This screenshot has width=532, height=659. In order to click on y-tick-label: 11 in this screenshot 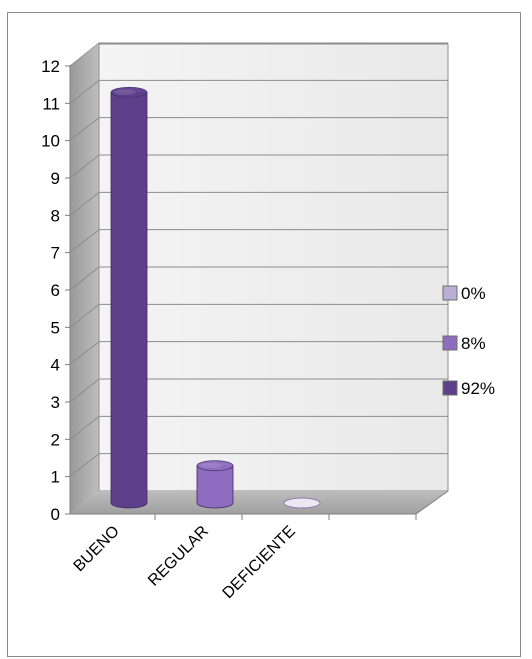, I will do `click(51, 103)`.